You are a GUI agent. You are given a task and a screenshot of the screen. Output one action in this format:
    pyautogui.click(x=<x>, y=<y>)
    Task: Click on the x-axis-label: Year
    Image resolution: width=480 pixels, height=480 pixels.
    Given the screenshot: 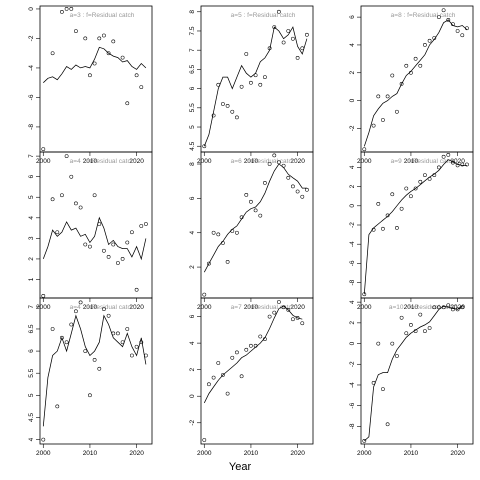 What is the action you would take?
    pyautogui.click(x=240, y=467)
    